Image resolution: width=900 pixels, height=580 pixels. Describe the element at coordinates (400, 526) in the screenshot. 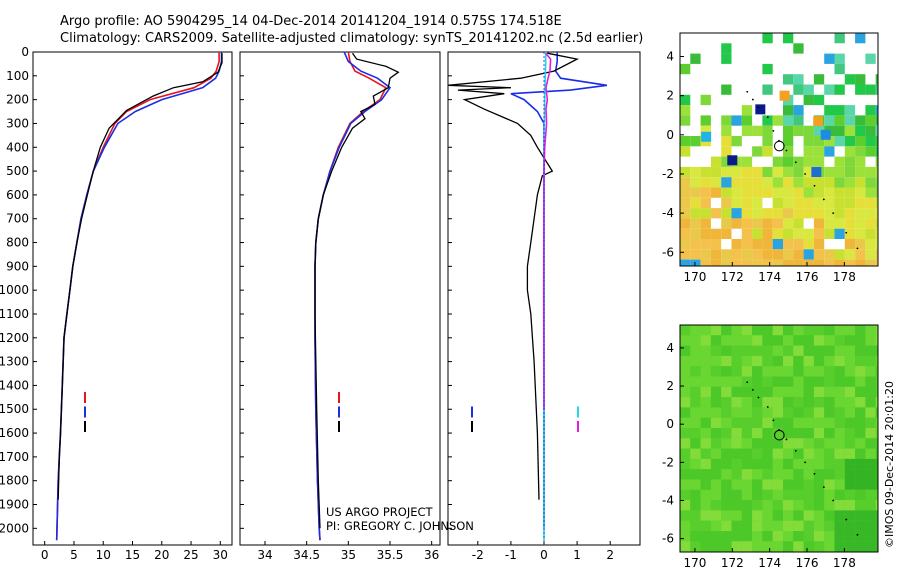

I see `credit-line-2: PI: GREGORY C. JOHNSON` at that location.